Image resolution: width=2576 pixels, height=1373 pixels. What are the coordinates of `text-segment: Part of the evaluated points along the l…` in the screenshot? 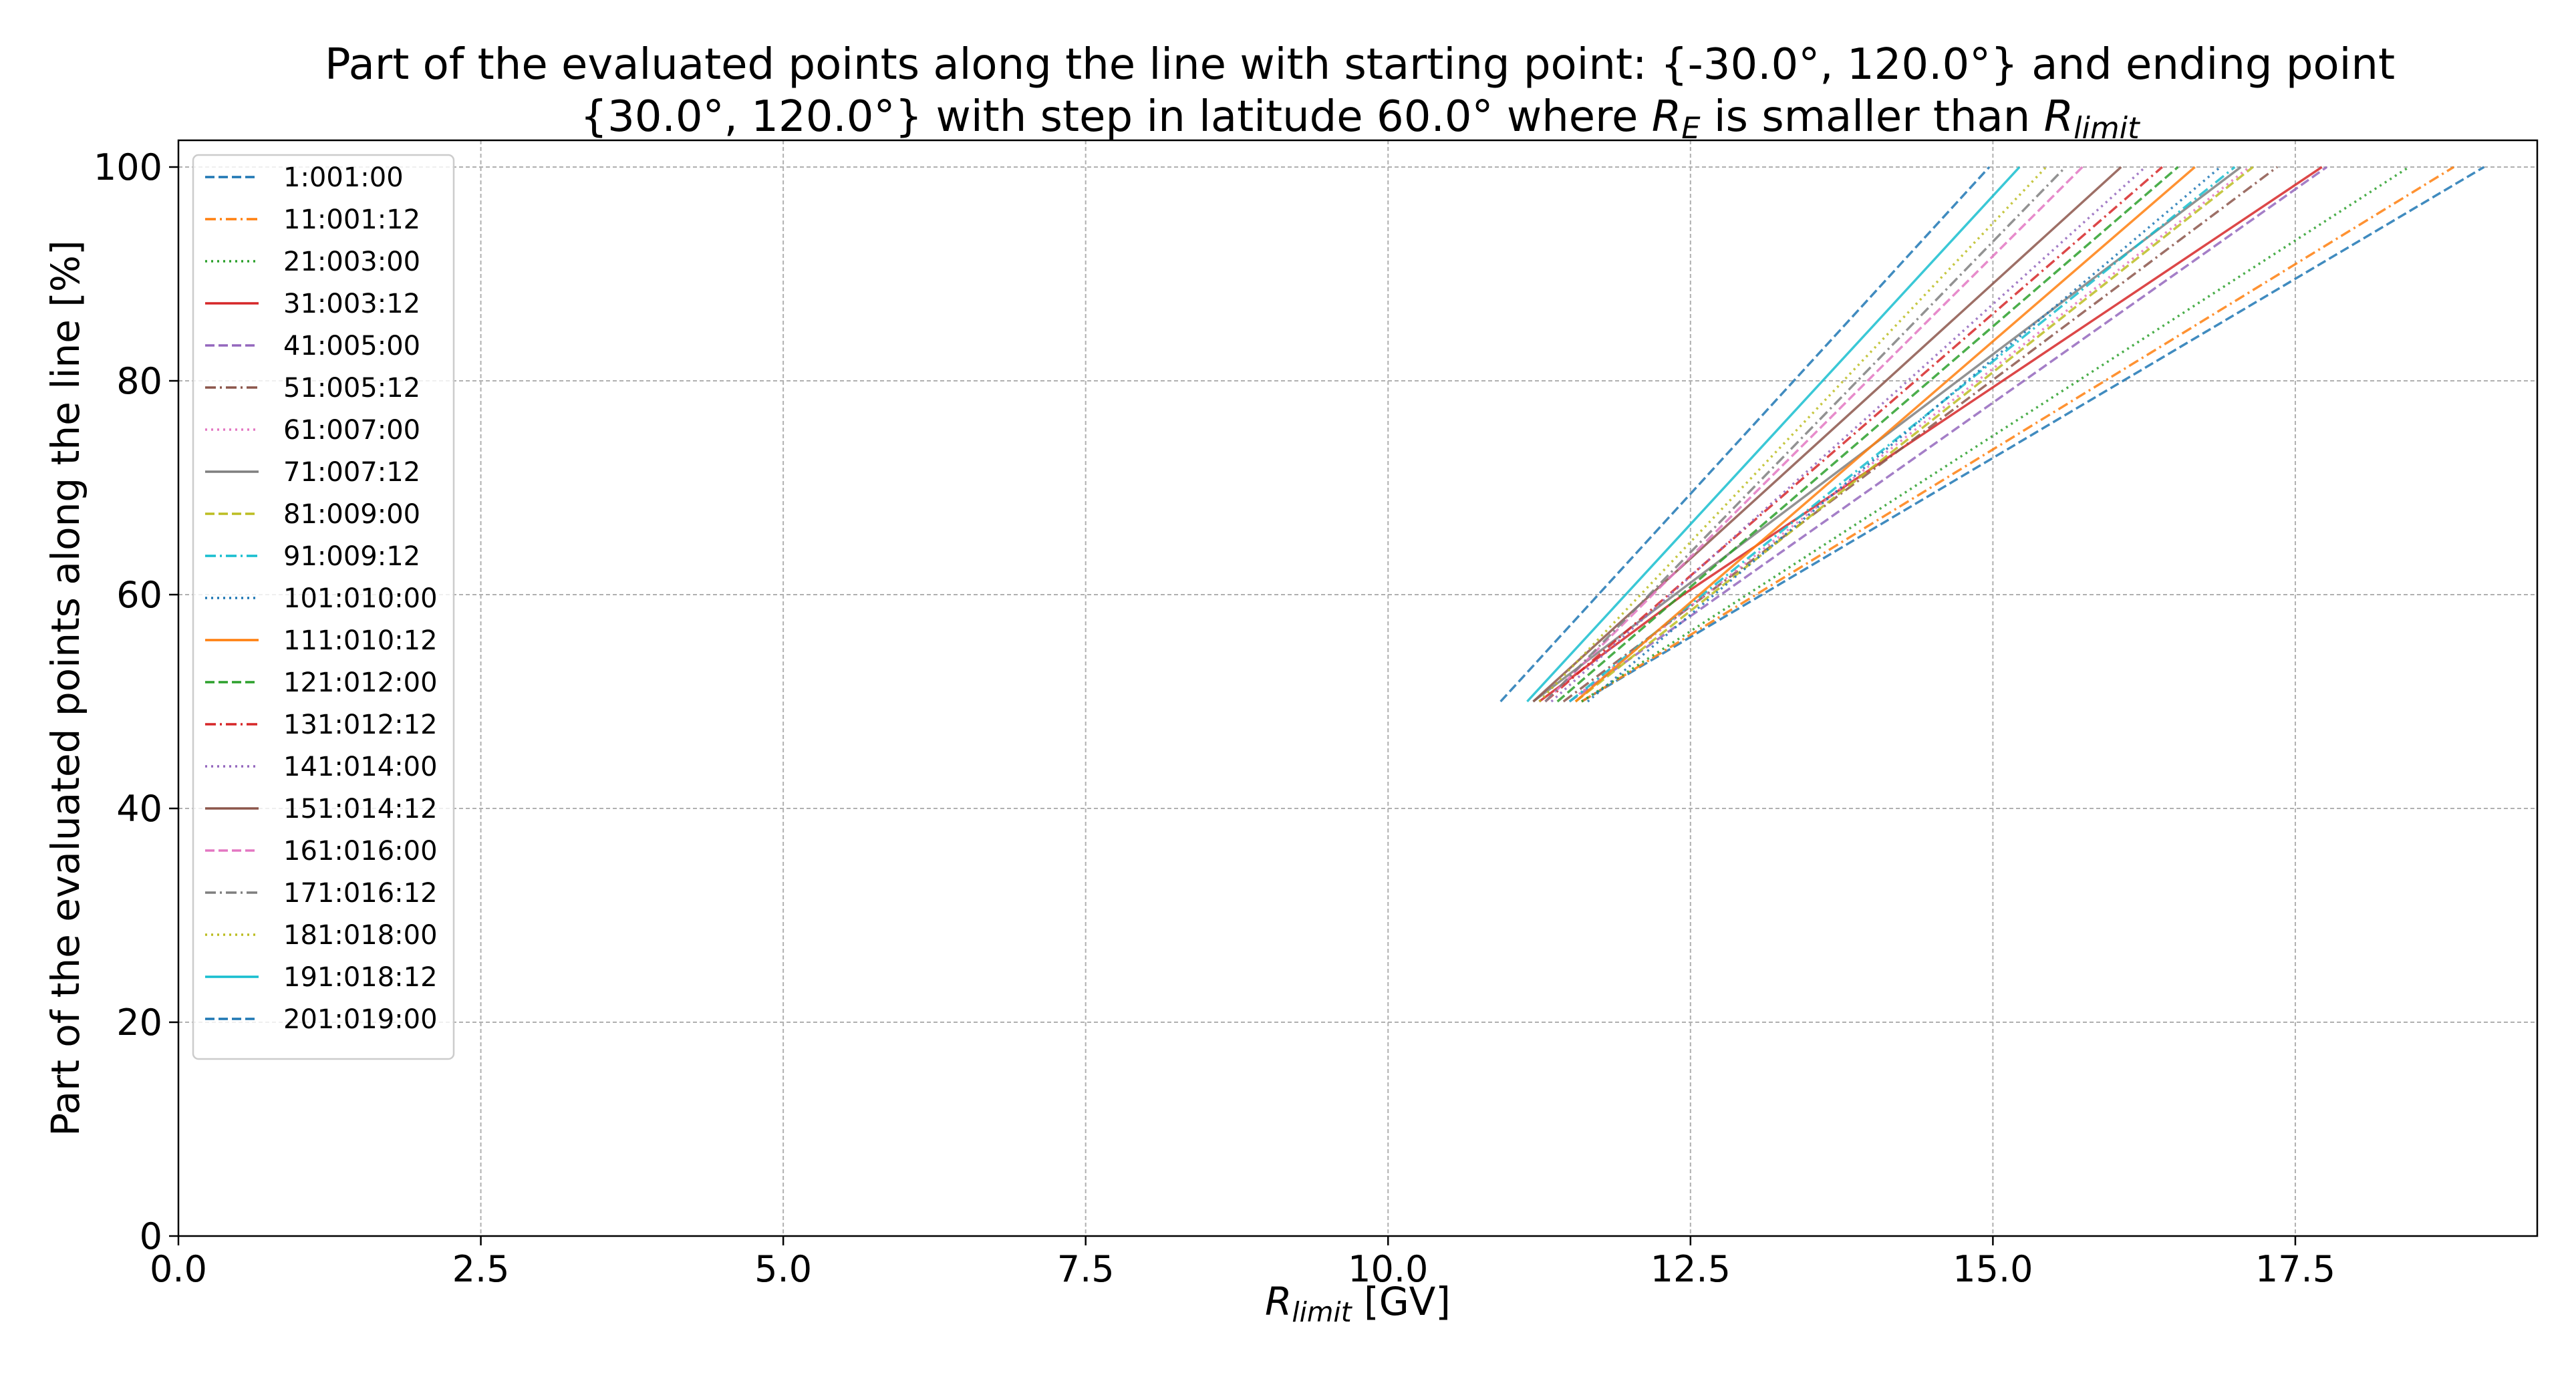 It's located at (1360, 65).